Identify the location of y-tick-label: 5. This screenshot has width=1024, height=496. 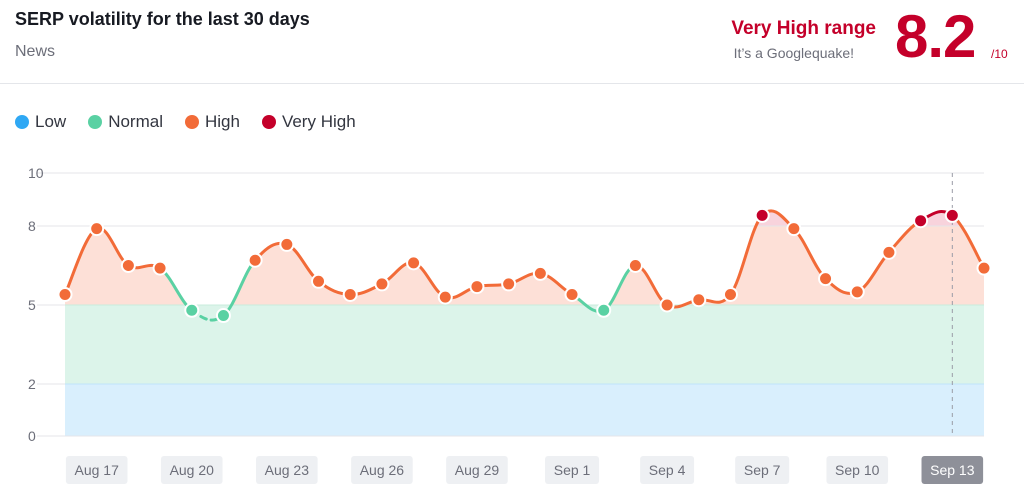
(32, 305).